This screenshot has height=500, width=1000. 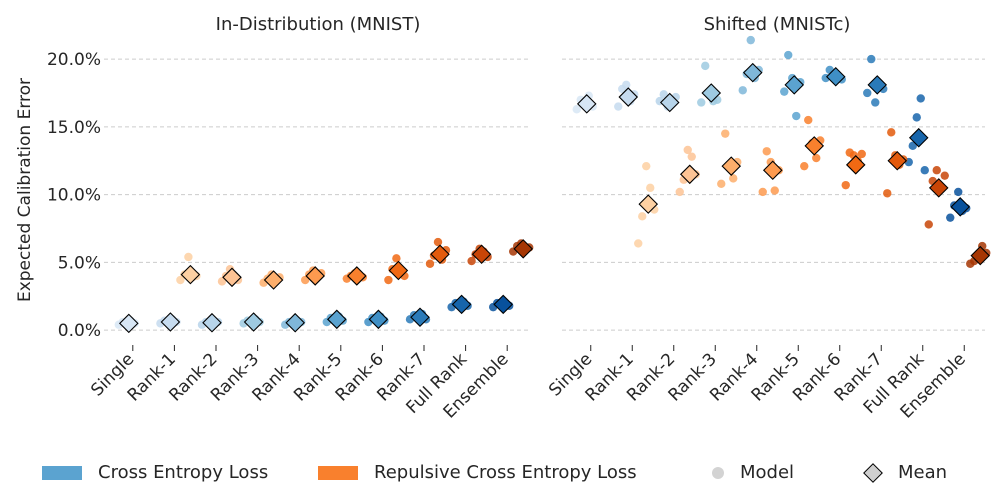 I want to click on legend-item-rce: Repulsive Cross Entropy Loss, so click(x=477, y=472).